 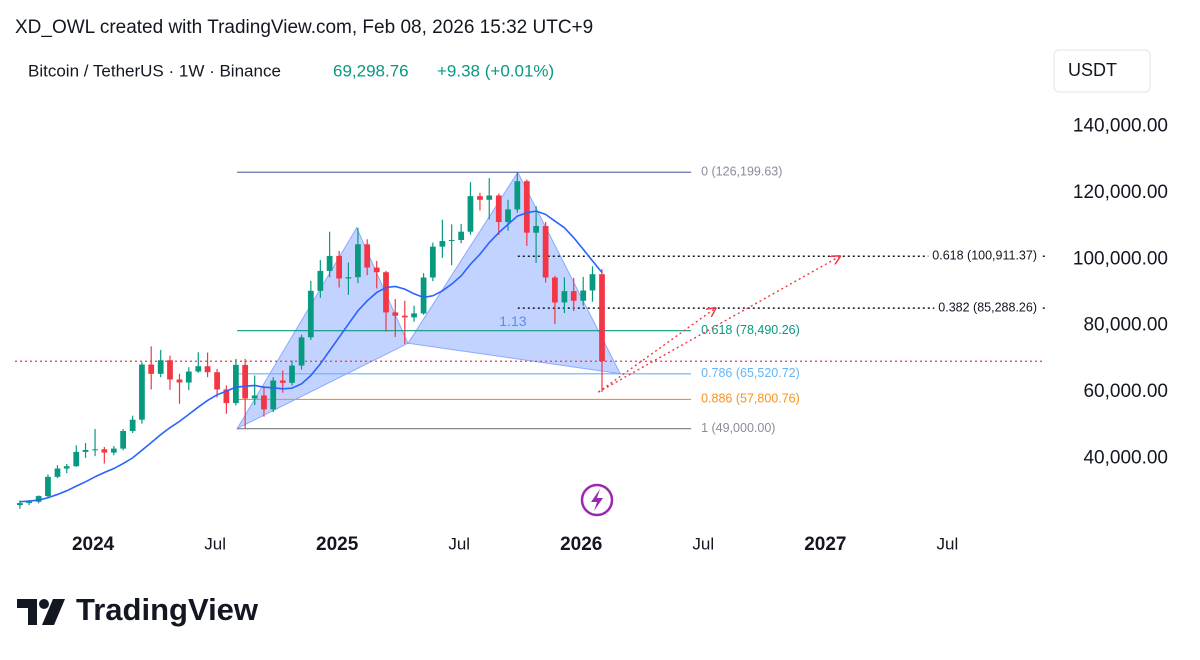 I want to click on y-tick-label: 140,000.00, so click(x=1120, y=125).